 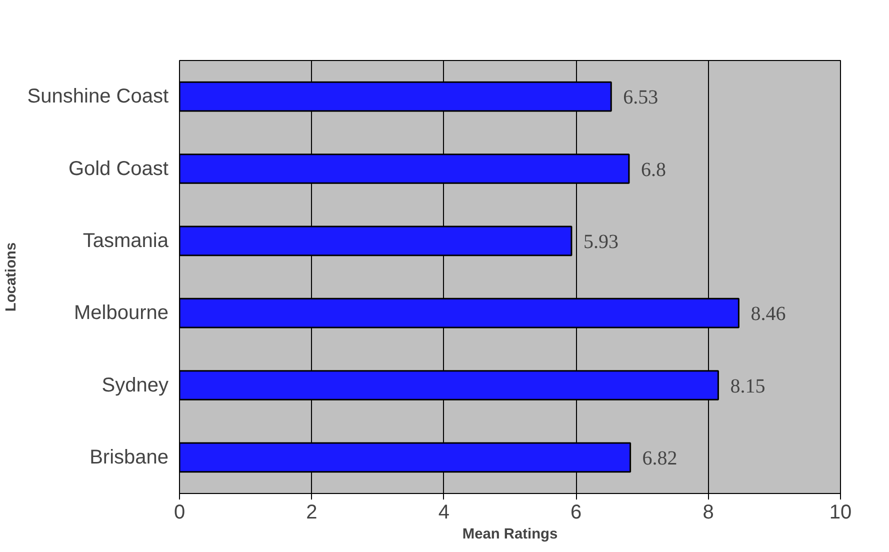 What do you see at coordinates (600, 241) in the screenshot?
I see `data-label: 5.93` at bounding box center [600, 241].